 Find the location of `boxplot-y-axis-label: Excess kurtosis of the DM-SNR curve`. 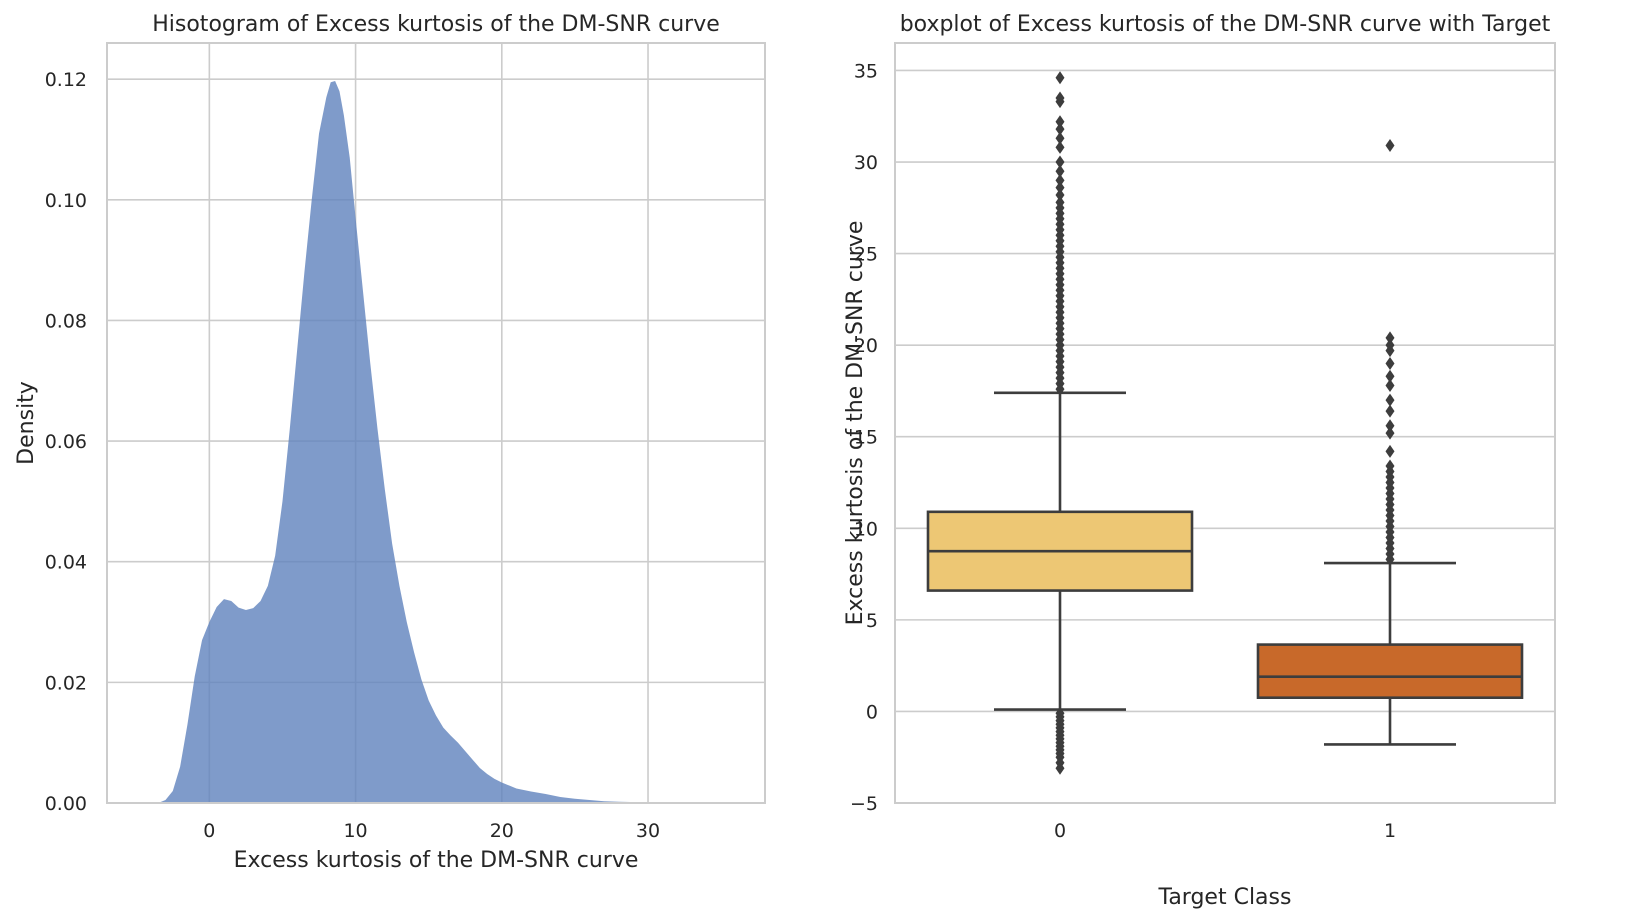

boxplot-y-axis-label: Excess kurtosis of the DM-SNR curve is located at coordinates (855, 423).